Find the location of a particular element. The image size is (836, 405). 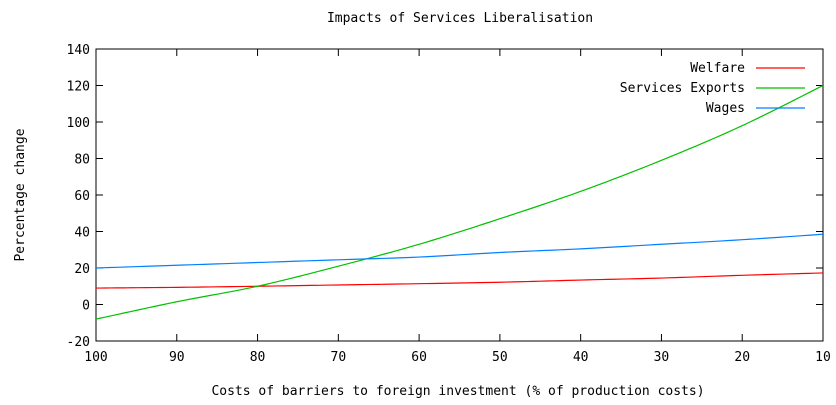

y-tick-label: 60 is located at coordinates (82, 196).